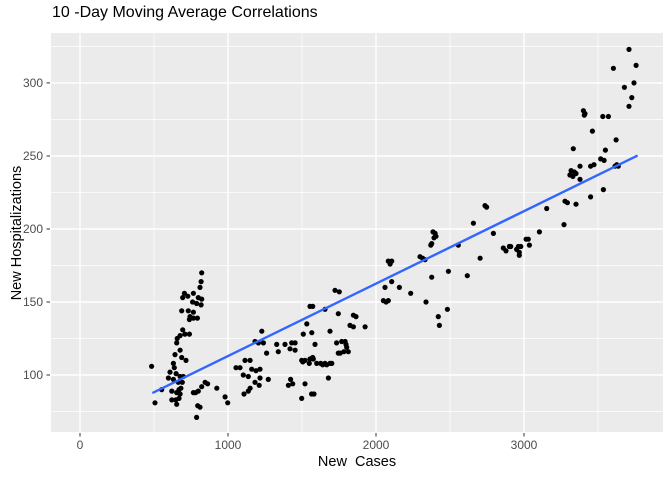 This screenshot has width=672, height=480. I want to click on svg-text: 150, so click(33, 302).